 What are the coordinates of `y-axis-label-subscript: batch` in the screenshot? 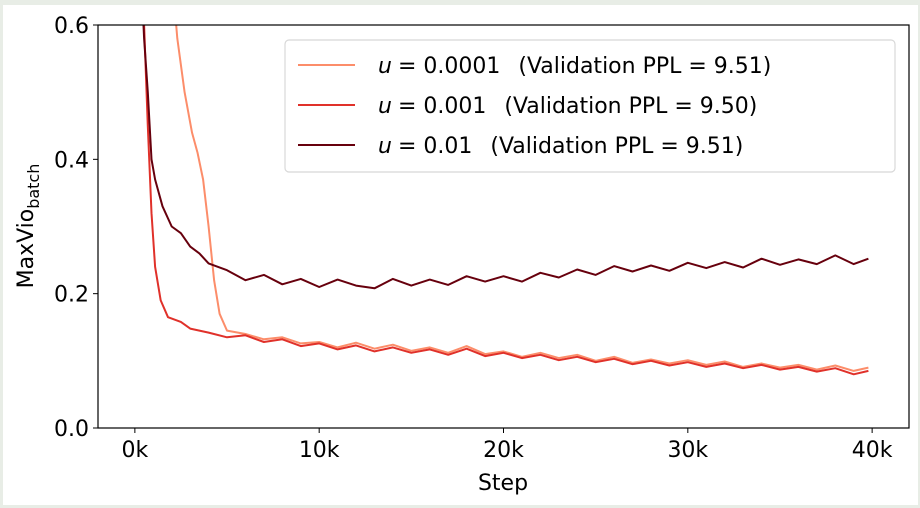 It's located at (33, 186).